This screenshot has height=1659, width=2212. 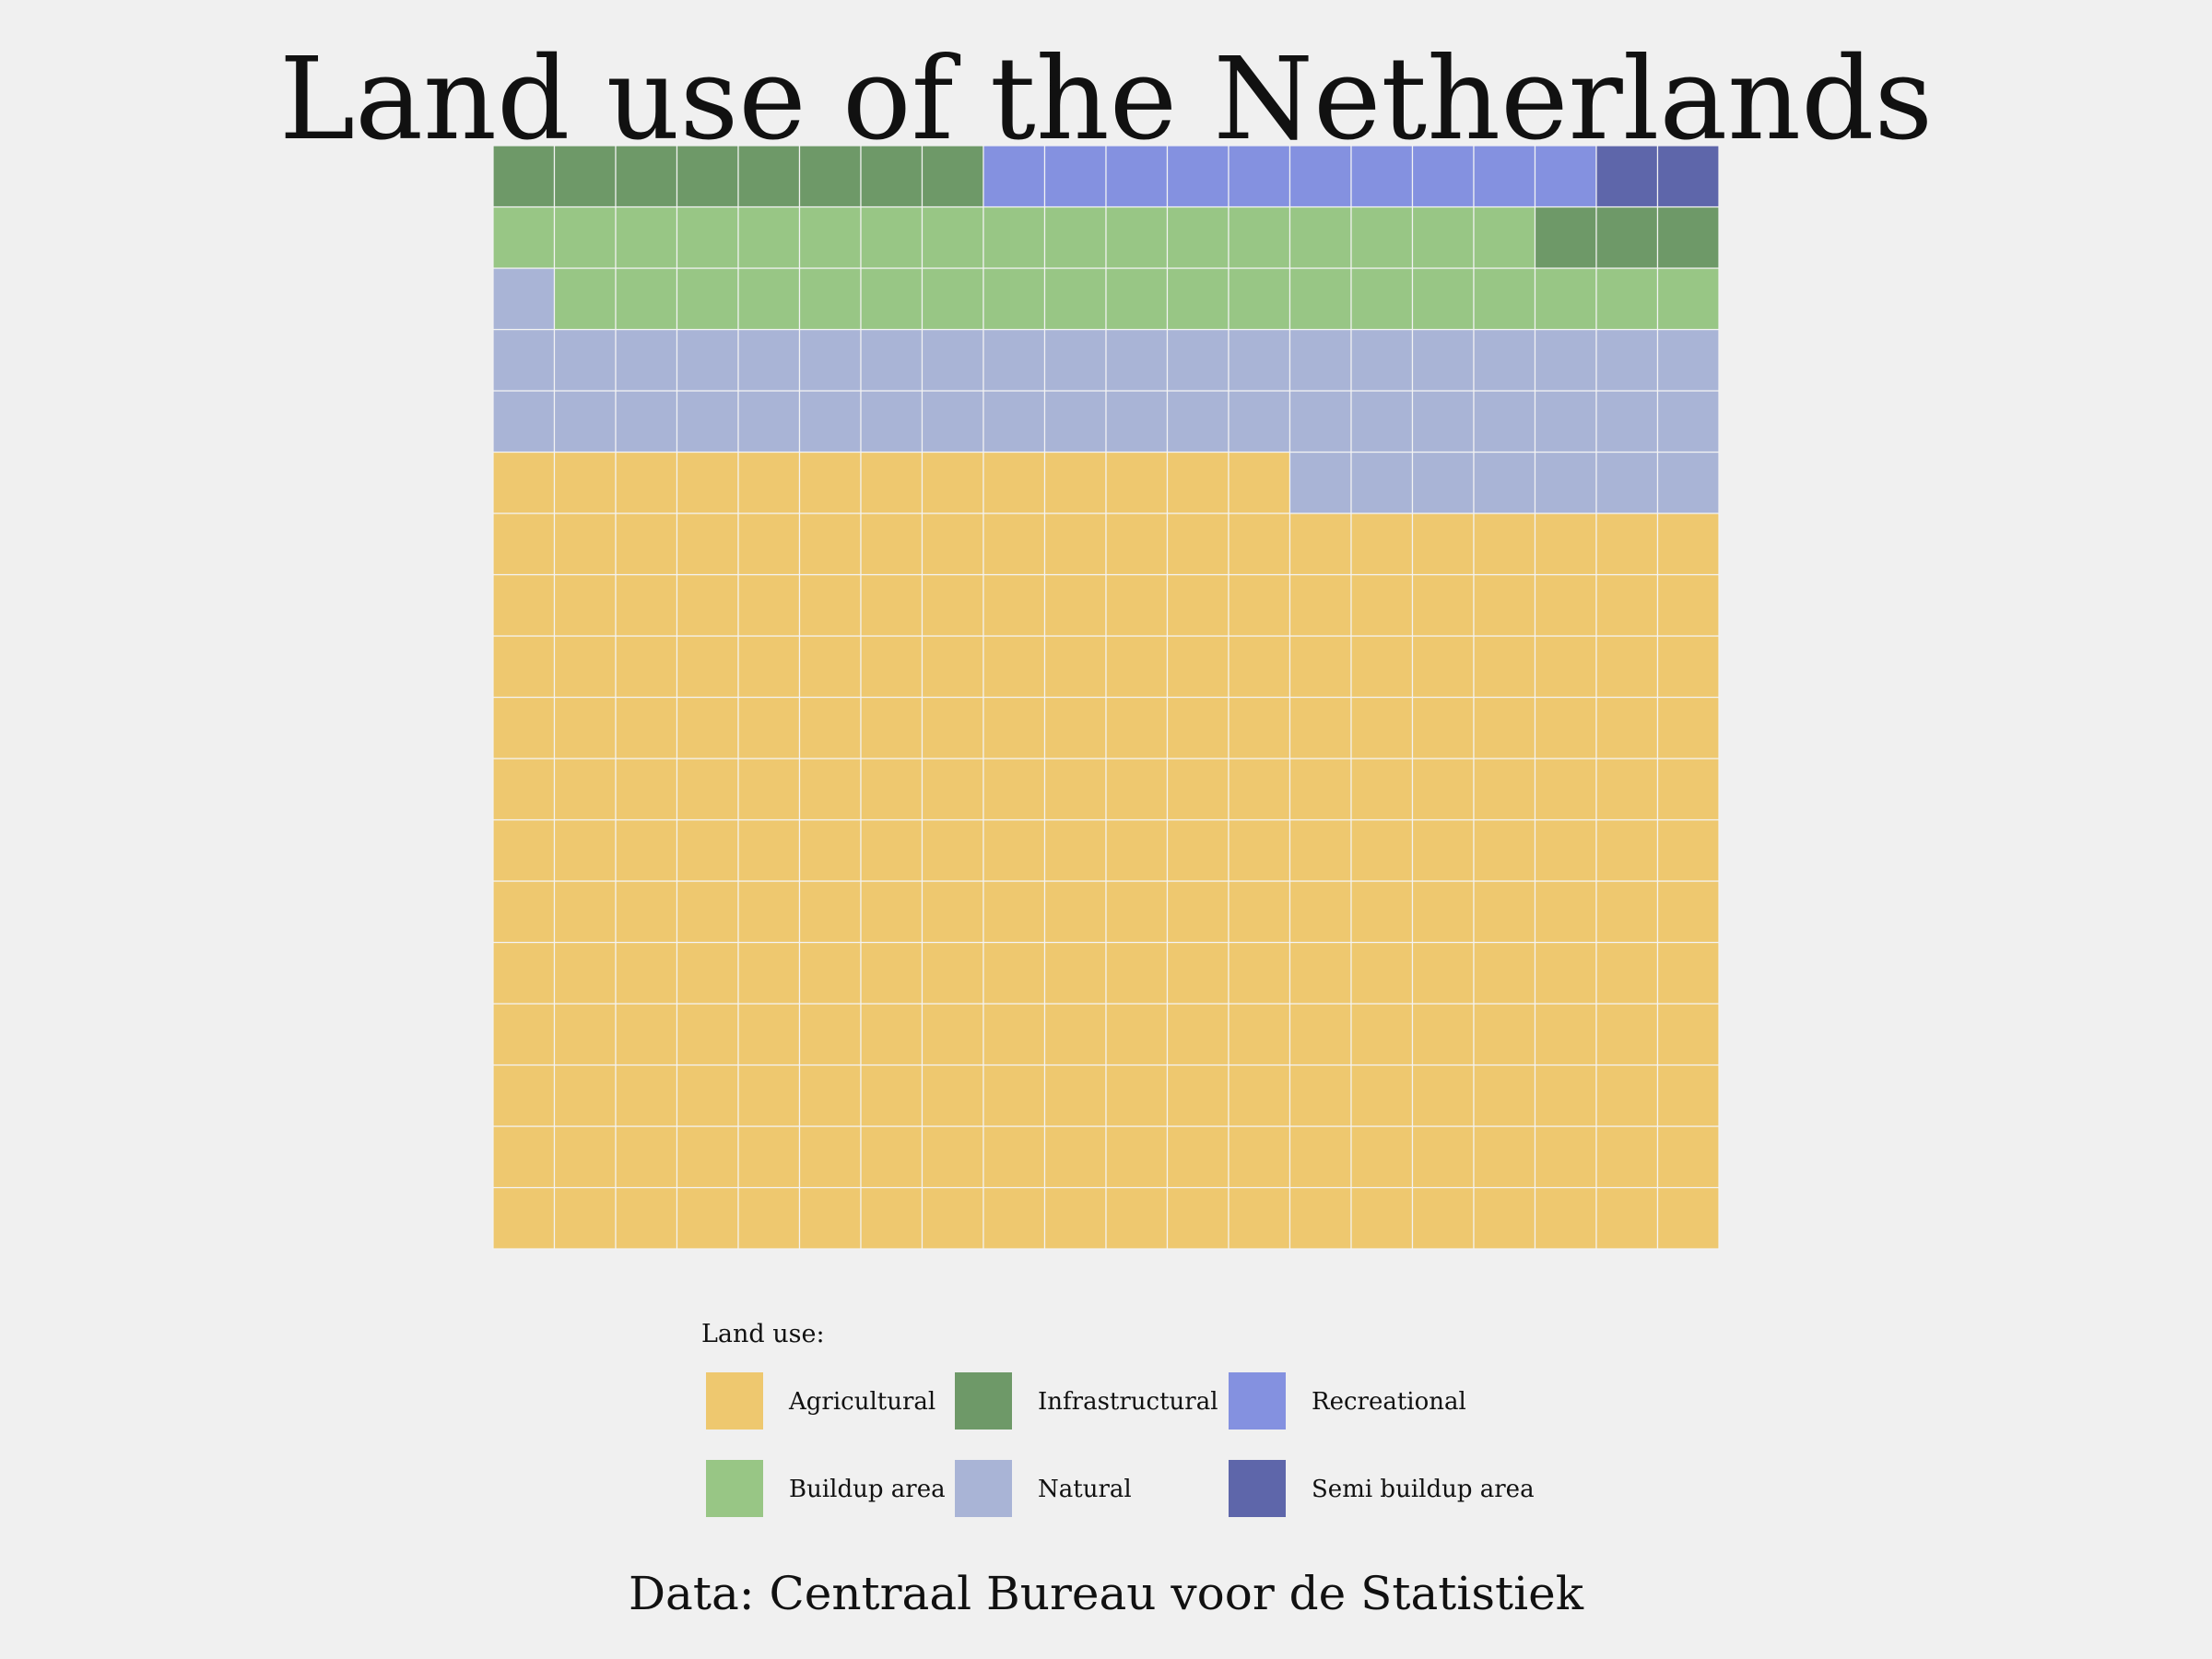 I want to click on legend-swatch-semi-buildup-area, so click(x=1257, y=1488).